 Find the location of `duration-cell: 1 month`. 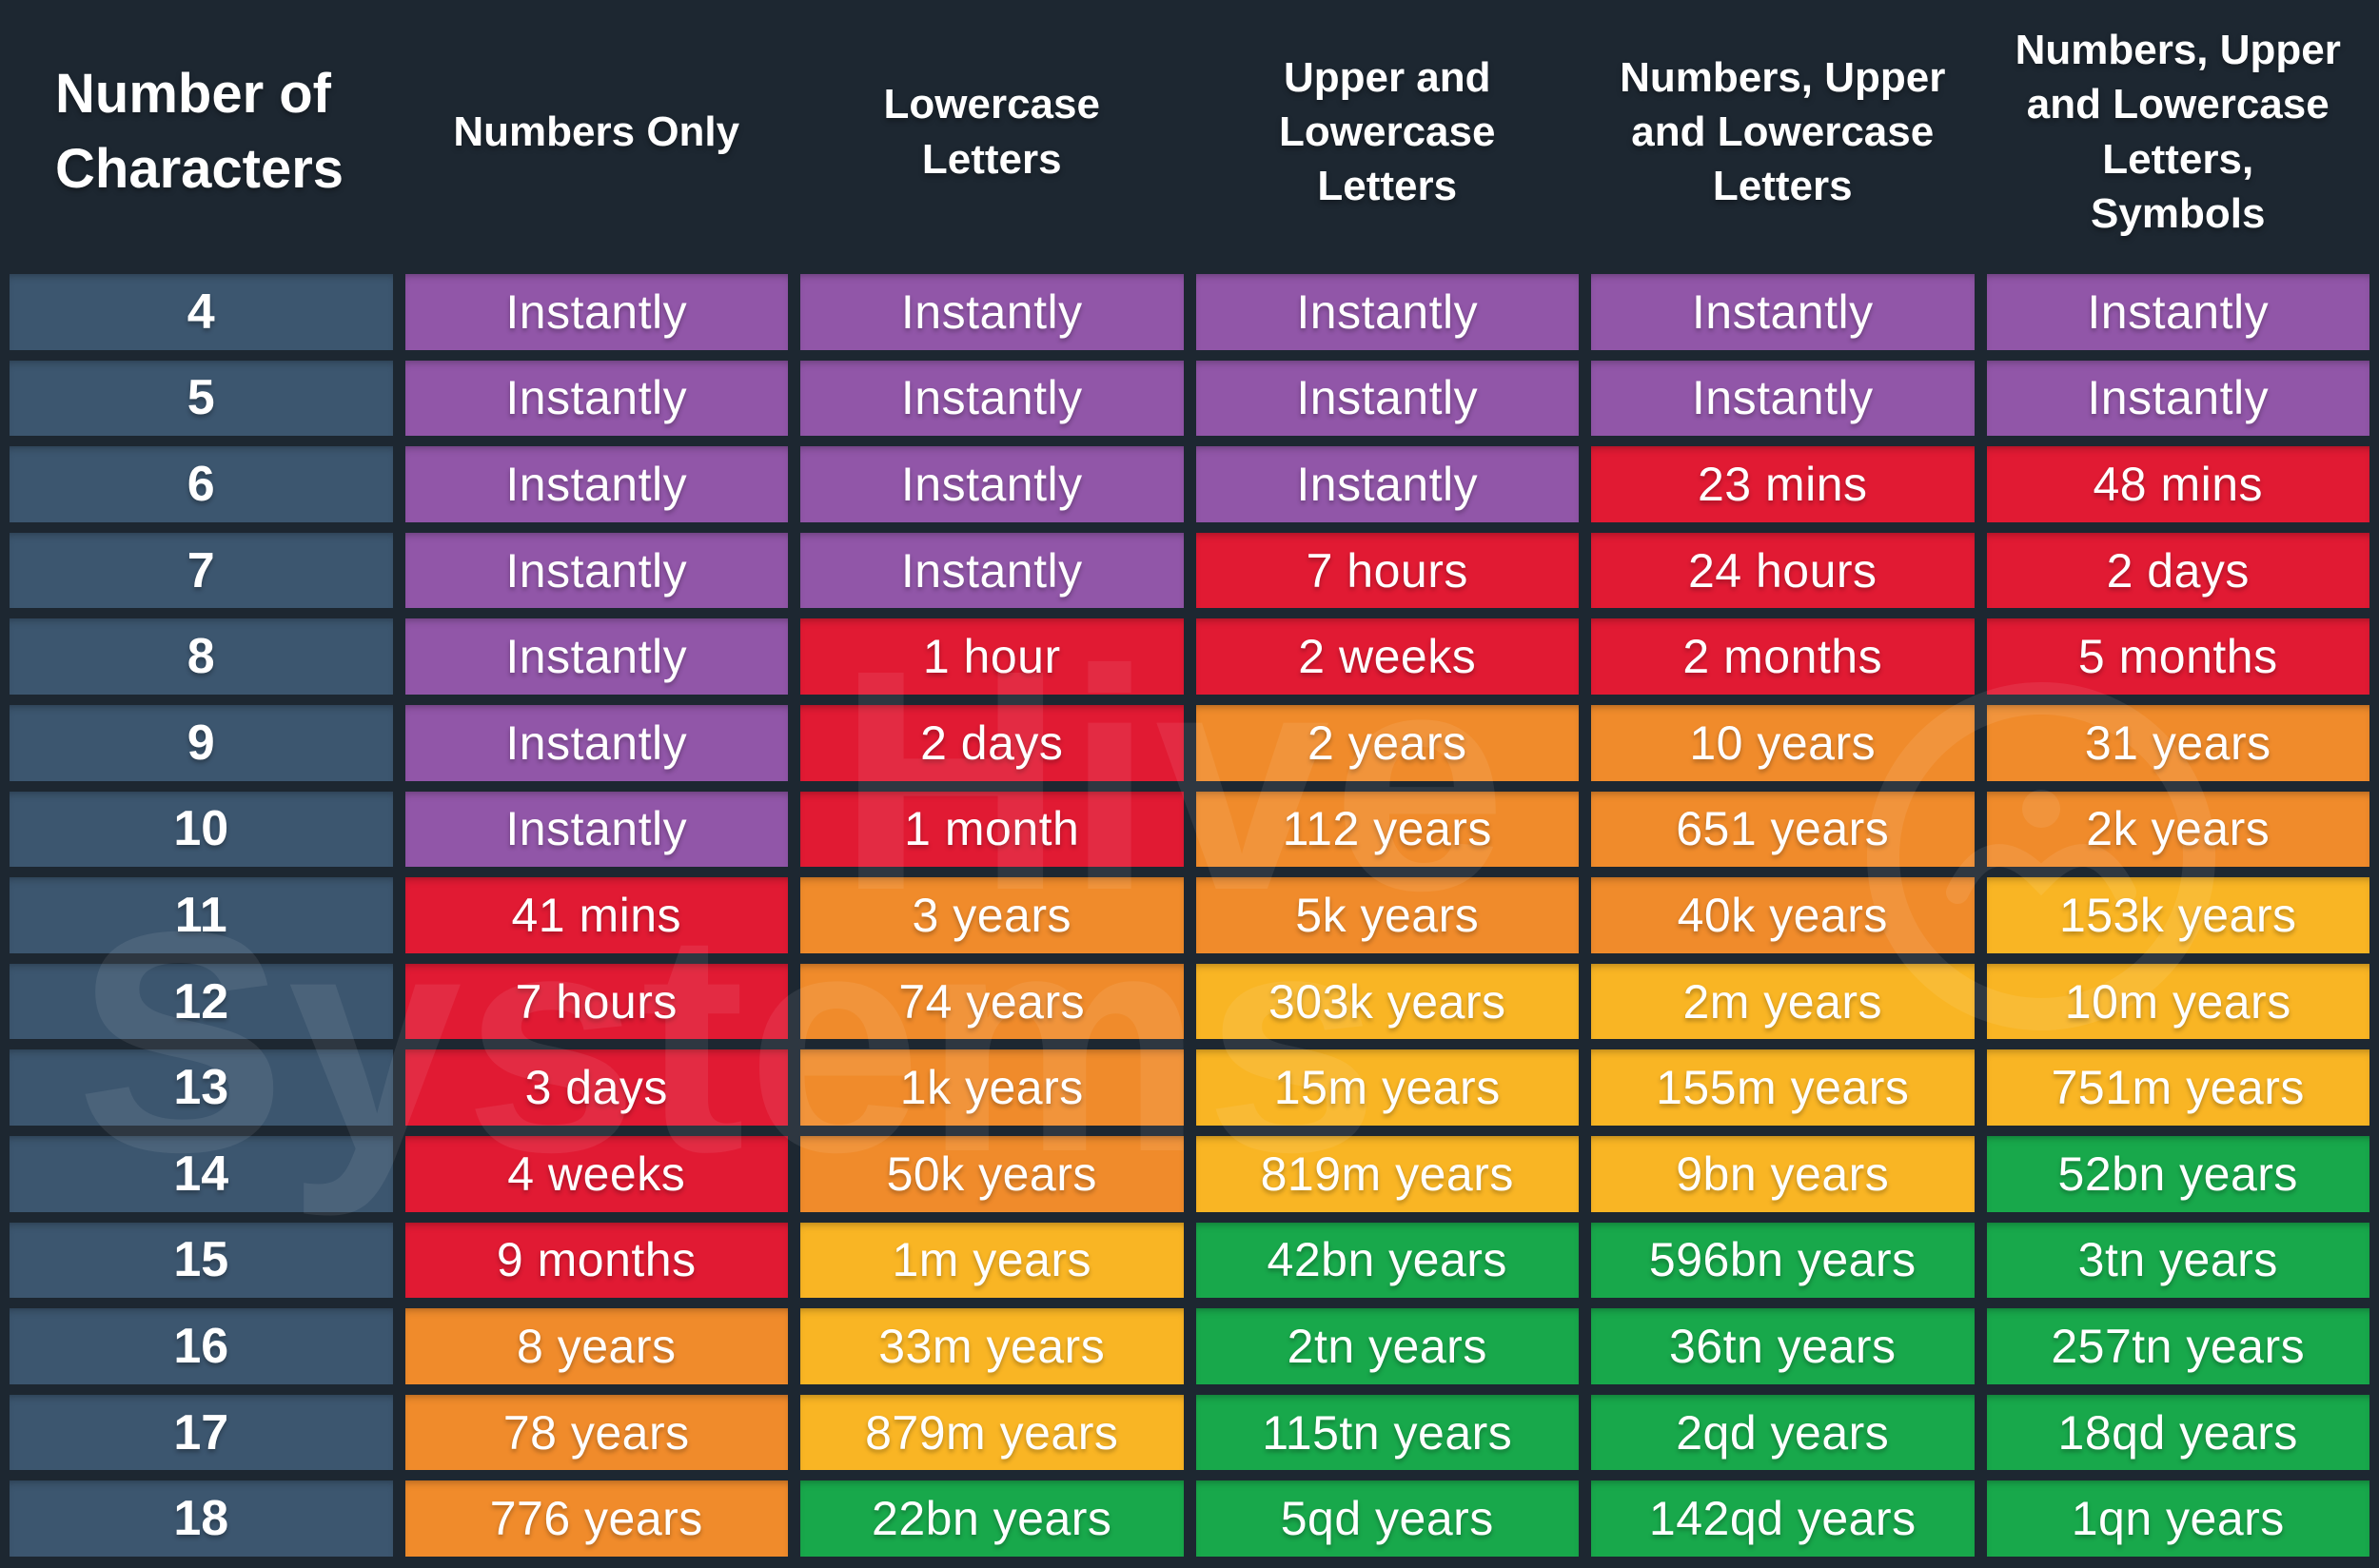

duration-cell: 1 month is located at coordinates (992, 829).